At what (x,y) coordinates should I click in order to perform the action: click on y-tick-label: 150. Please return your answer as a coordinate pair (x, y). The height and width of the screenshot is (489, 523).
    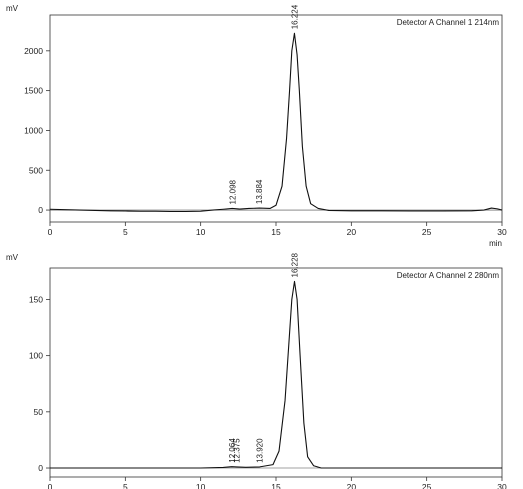
    Looking at the image, I should click on (36, 299).